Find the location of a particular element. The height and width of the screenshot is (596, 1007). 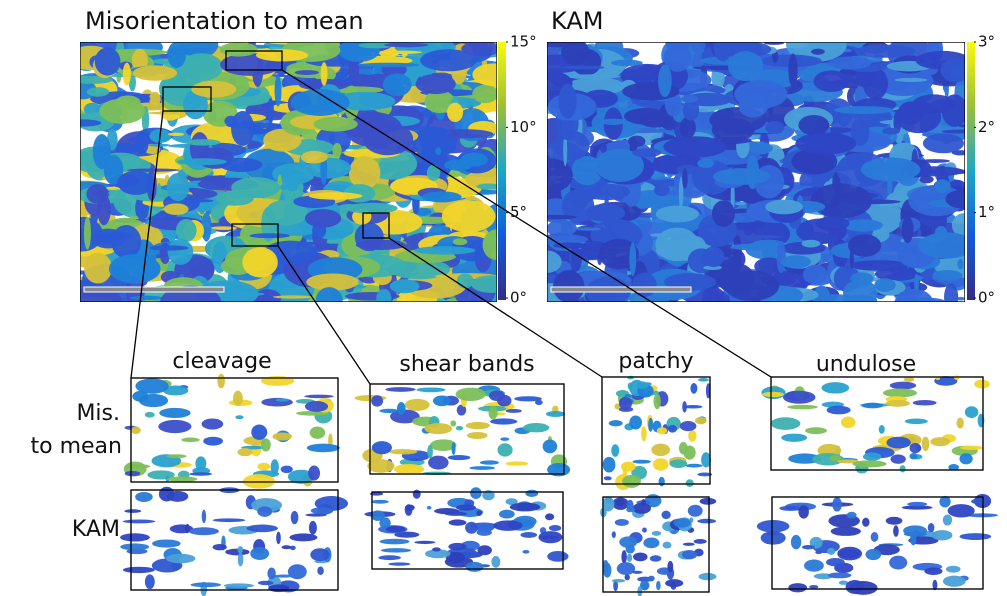

colorbar-tick-label: 5° is located at coordinates (518, 212).